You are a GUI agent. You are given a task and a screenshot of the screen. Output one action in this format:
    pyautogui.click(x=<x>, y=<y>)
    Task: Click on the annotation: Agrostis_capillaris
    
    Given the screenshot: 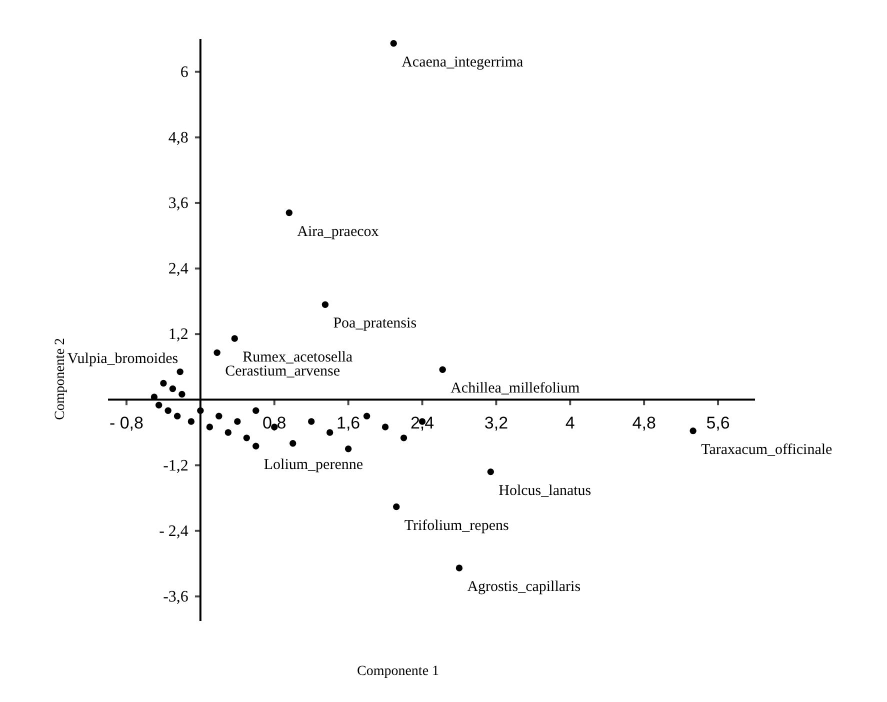 What is the action you would take?
    pyautogui.click(x=524, y=586)
    